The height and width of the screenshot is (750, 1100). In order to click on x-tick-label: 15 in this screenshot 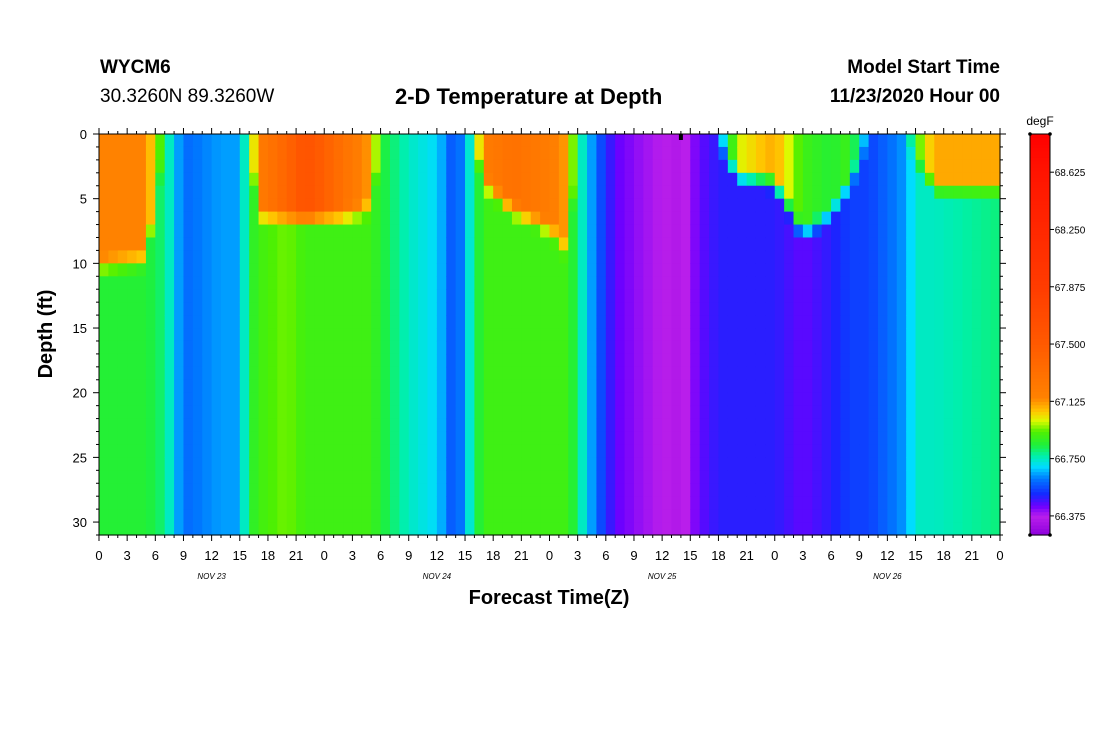, I will do `click(240, 555)`.